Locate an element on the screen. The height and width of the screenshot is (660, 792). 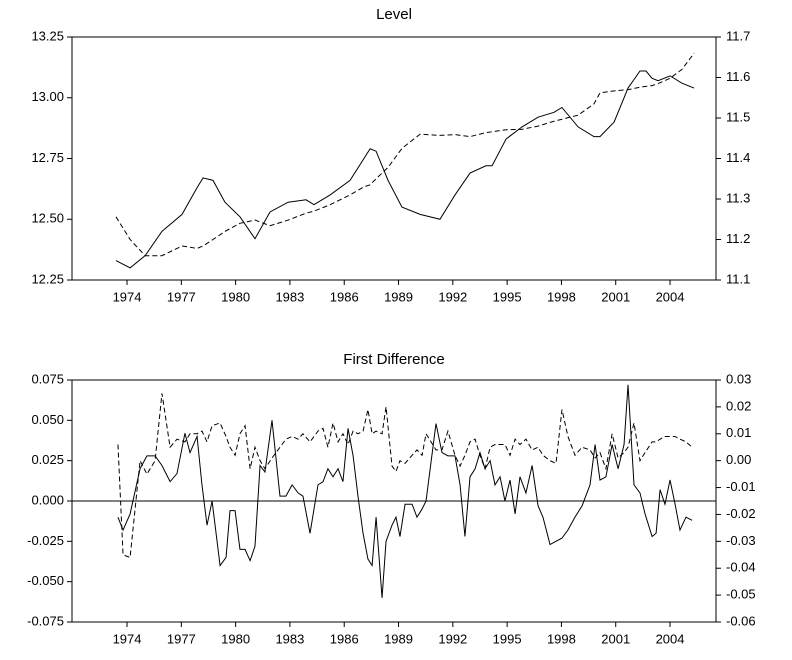
y-tick-label: 12.75 is located at coordinates (47, 157).